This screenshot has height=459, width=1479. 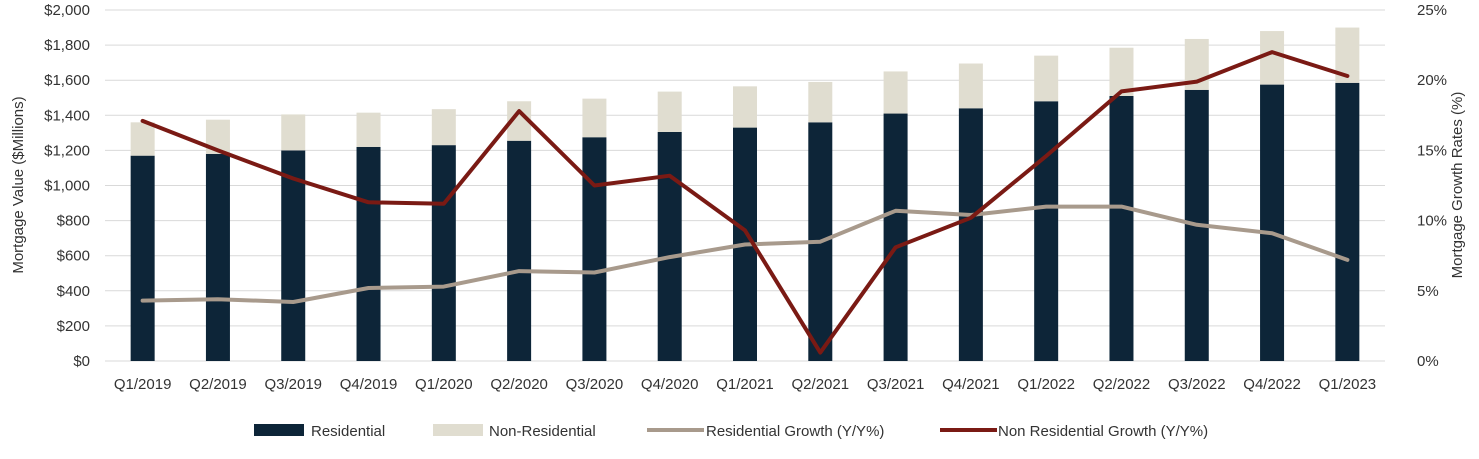 What do you see at coordinates (1432, 80) in the screenshot?
I see `y-right-tick-label: 20%` at bounding box center [1432, 80].